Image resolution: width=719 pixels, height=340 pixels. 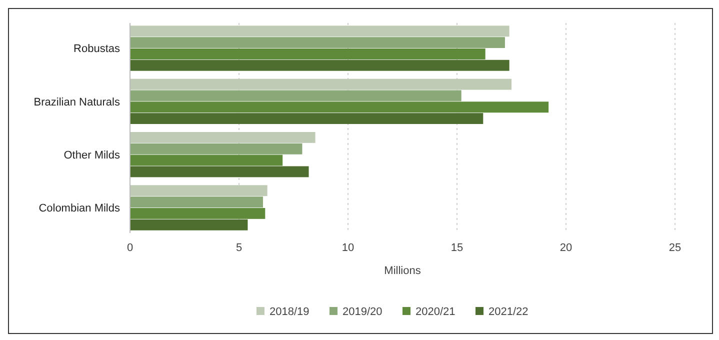 What do you see at coordinates (362, 312) in the screenshot?
I see `legend-label: 2019/20` at bounding box center [362, 312].